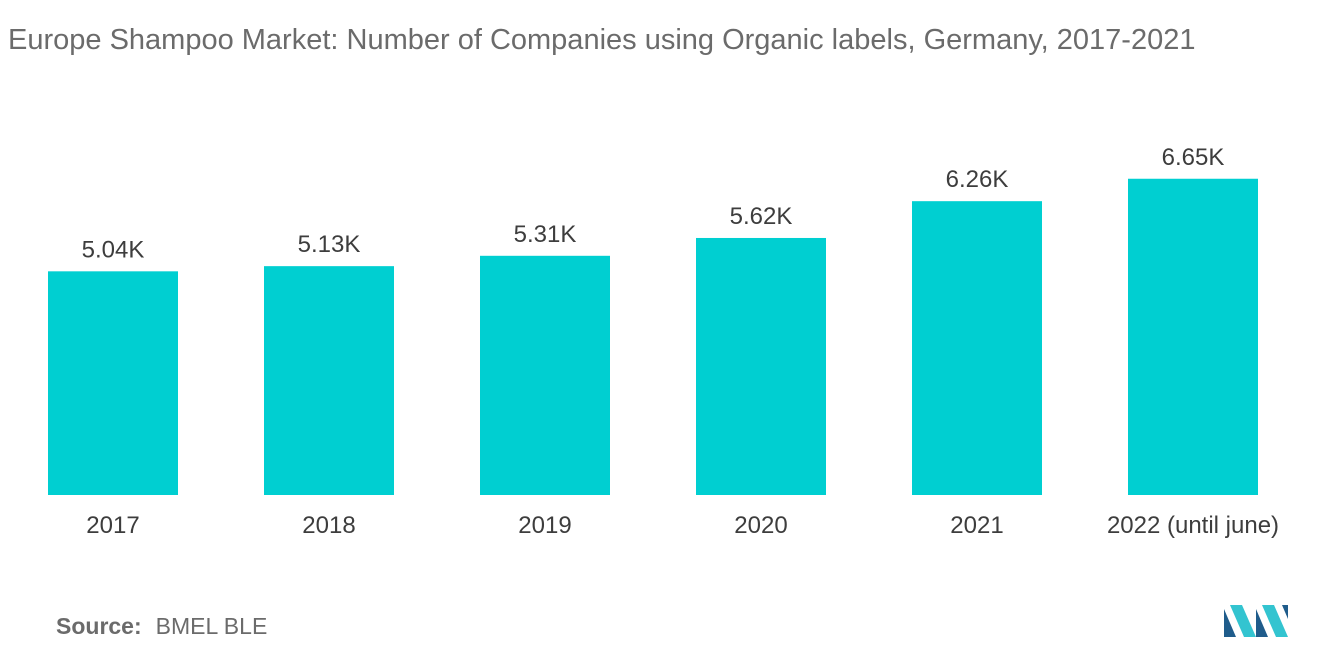 The width and height of the screenshot is (1320, 665). What do you see at coordinates (329, 244) in the screenshot?
I see `data-label: 5.13K` at bounding box center [329, 244].